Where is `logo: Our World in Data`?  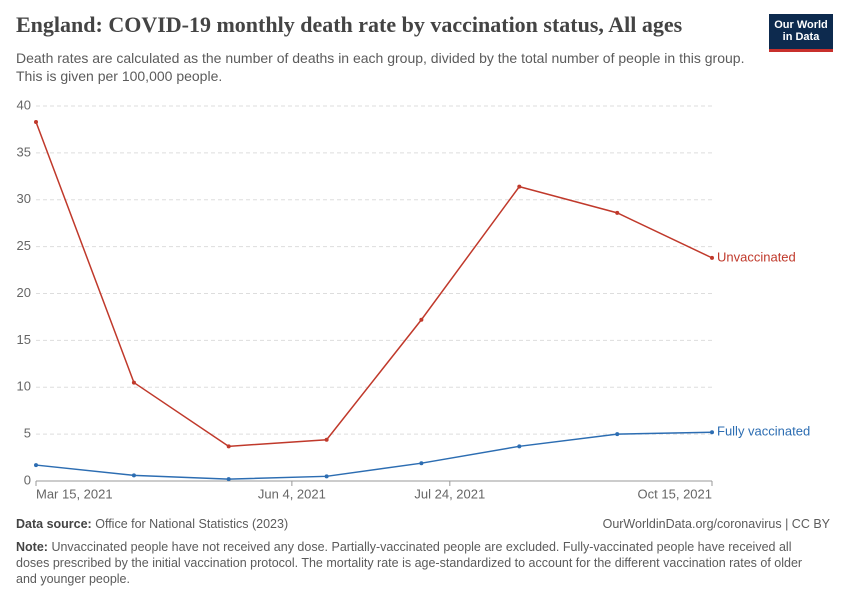
logo: Our World in Data is located at coordinates (801, 33).